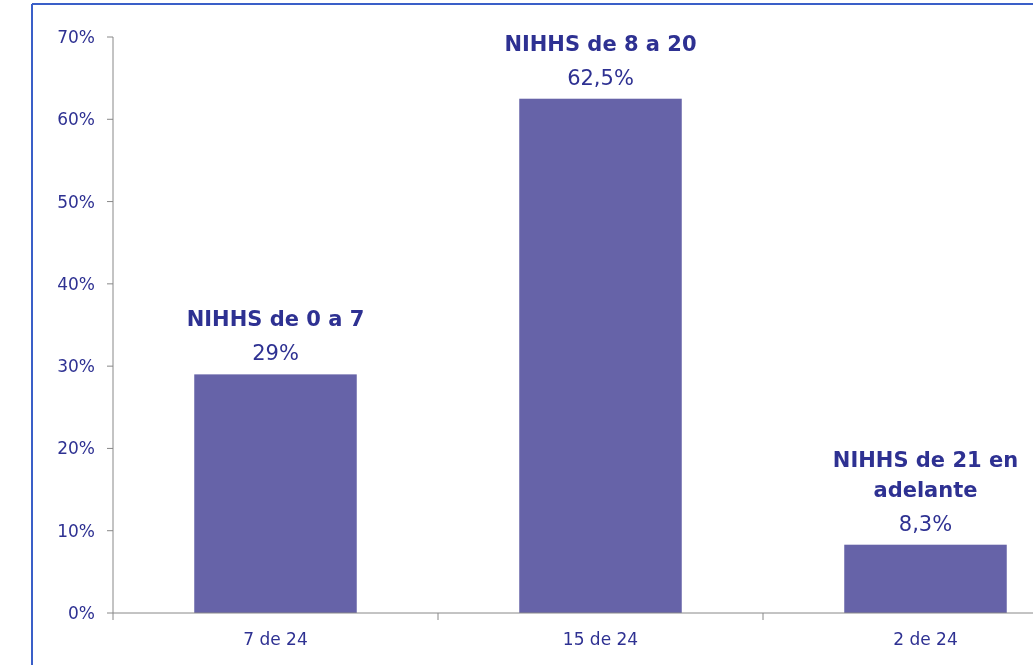 The width and height of the screenshot is (1033, 665). I want to click on data-label: 8,3%, so click(925, 523).